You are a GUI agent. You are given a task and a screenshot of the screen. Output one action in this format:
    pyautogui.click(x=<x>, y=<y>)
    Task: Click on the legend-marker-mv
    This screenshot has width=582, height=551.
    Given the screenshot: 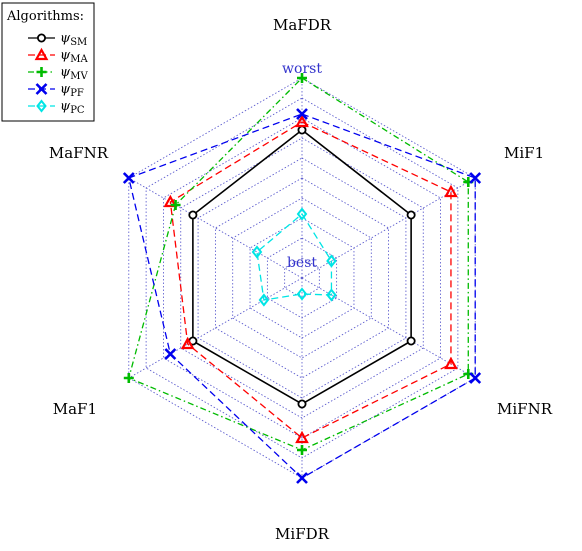 What is the action you would take?
    pyautogui.click(x=41, y=72)
    